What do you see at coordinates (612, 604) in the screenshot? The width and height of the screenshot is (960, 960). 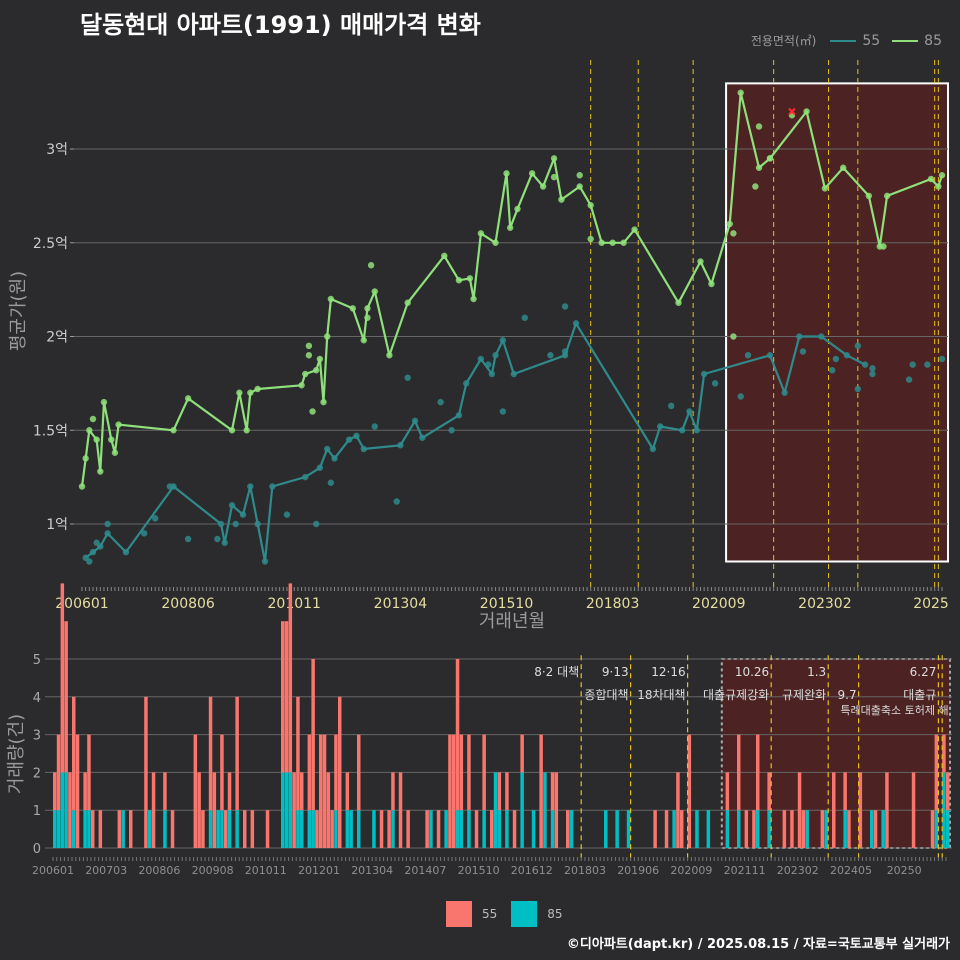 I see `x-tick-label: 201803` at bounding box center [612, 604].